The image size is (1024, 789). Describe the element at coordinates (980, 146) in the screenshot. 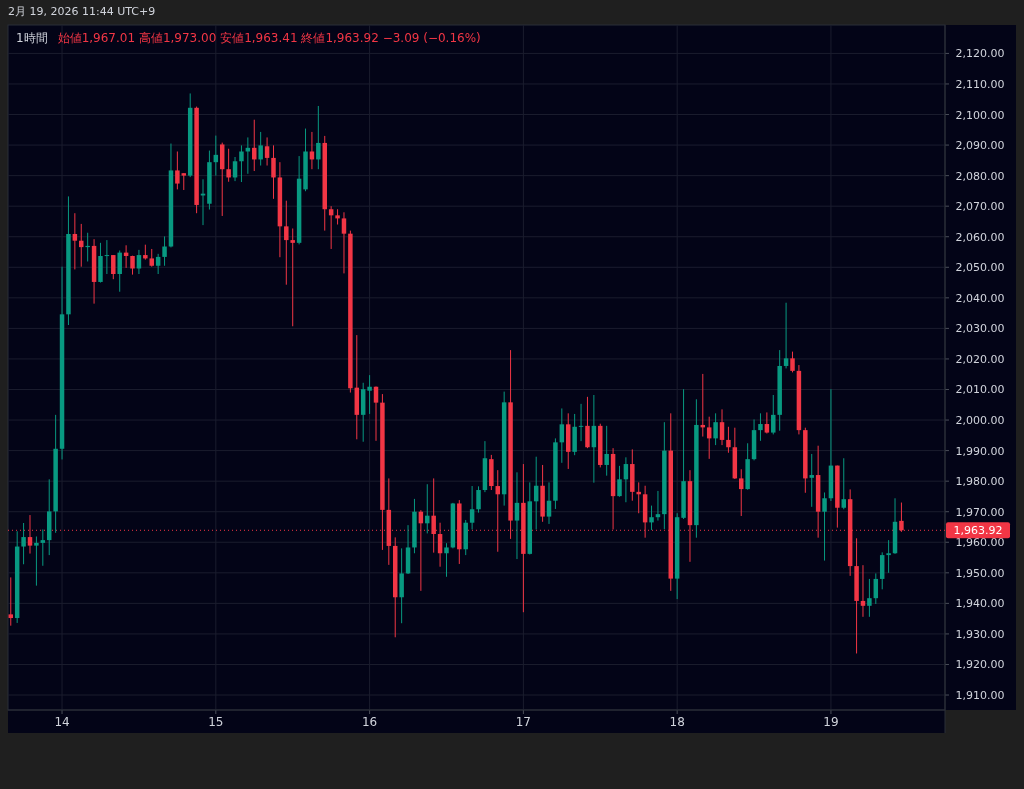

I see `y-tick-label: 2,090.00` at that location.